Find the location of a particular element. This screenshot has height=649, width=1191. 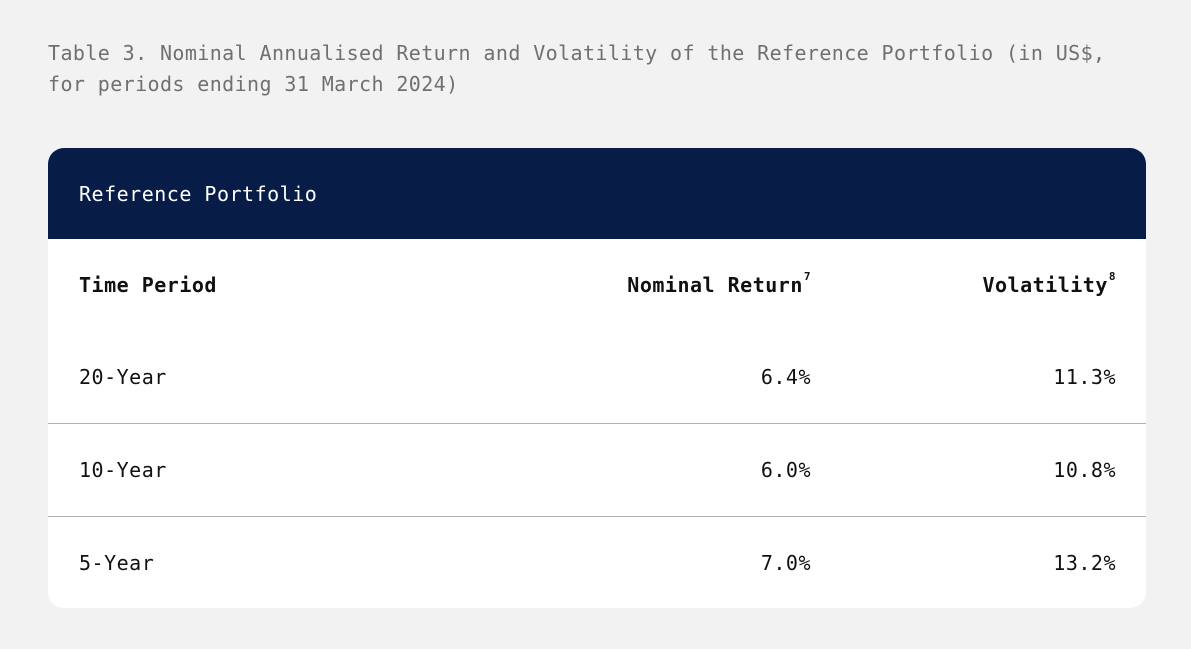

table-row: 10-Year 6.0% 10.8% is located at coordinates (597, 469).